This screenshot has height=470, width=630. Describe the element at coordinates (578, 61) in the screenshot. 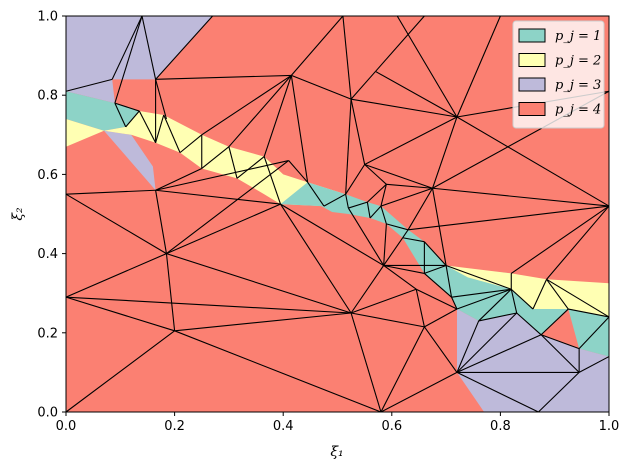

I see `legend-label: p_j = 2` at that location.